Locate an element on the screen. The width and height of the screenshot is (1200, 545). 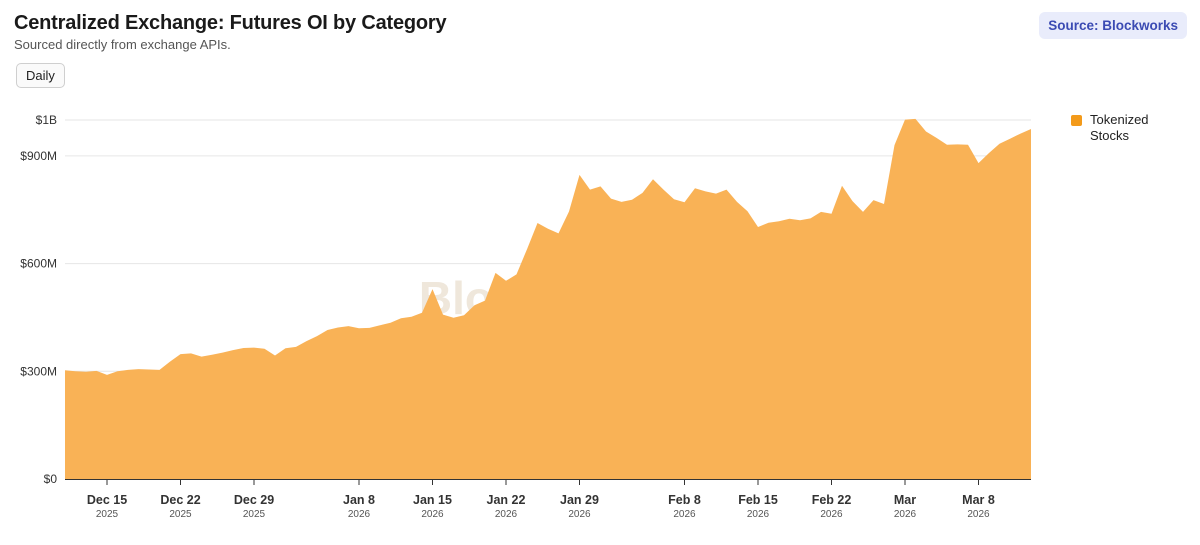
x-tick-label: Jan 8 is located at coordinates (359, 500).